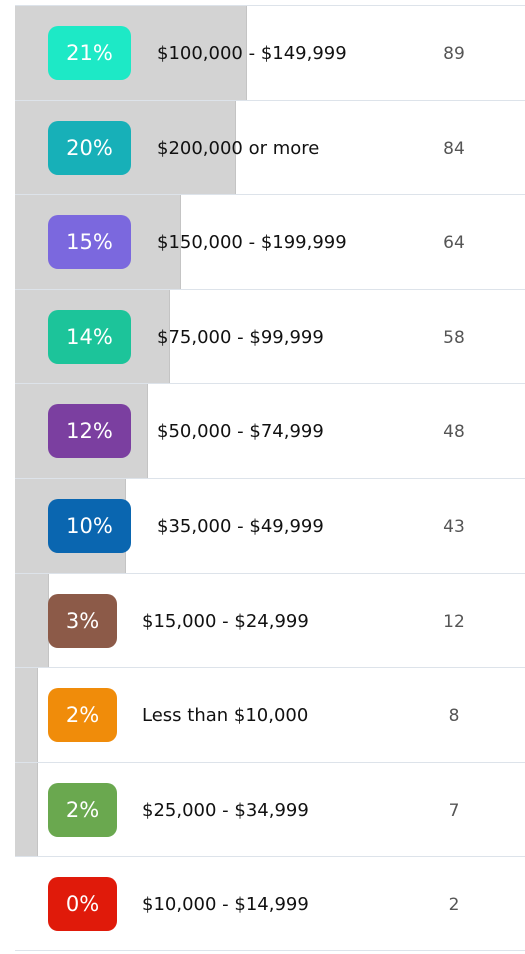 Image resolution: width=525 pixels, height=954 pixels. Describe the element at coordinates (82, 904) in the screenshot. I see `share-badge: 0%` at that location.